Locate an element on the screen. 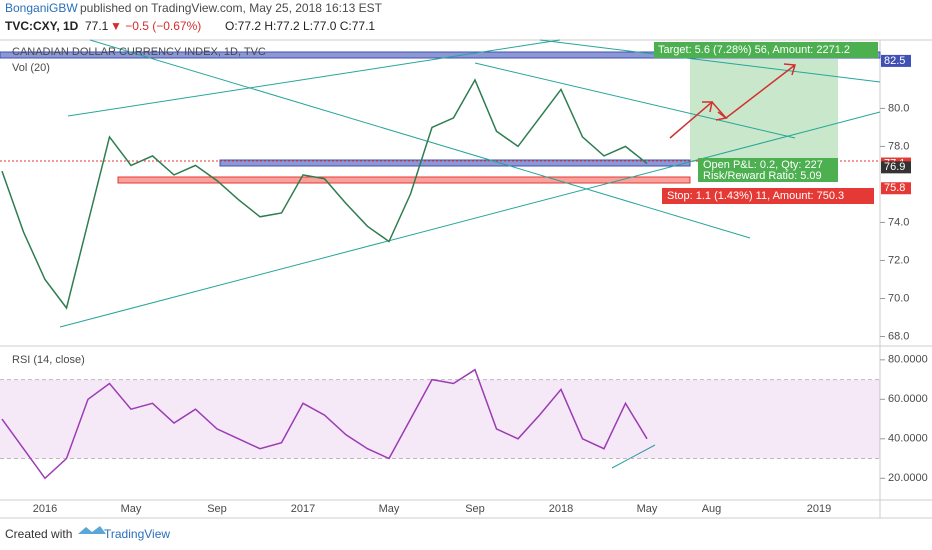 The width and height of the screenshot is (932, 550). x-tick-label: 2019 is located at coordinates (819, 509).